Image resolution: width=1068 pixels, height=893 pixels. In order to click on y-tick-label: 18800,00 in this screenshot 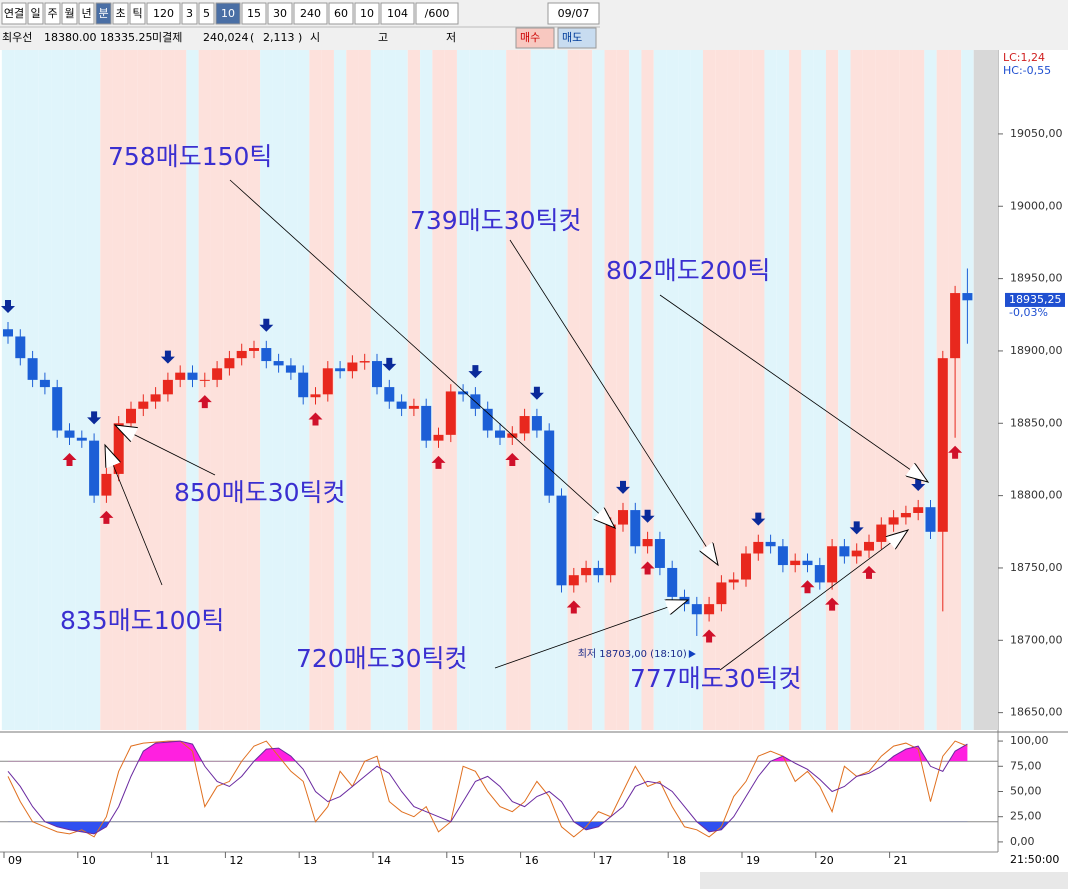, I will do `click(1036, 495)`.